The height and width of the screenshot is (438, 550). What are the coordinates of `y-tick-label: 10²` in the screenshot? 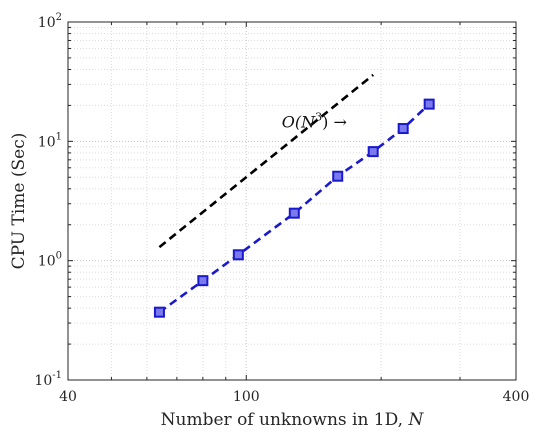 It's located at (50, 21).